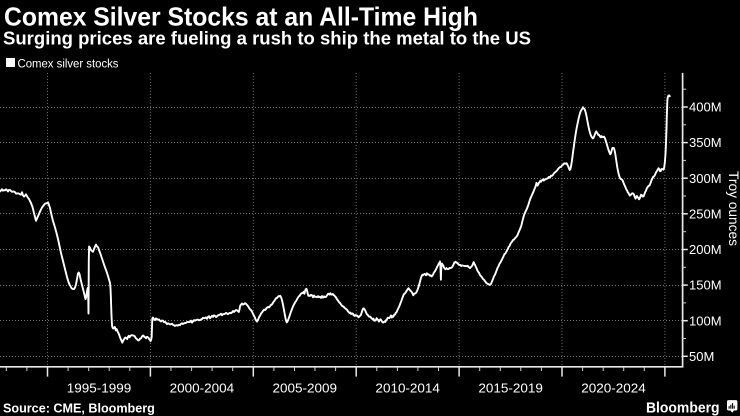 The image size is (740, 416). What do you see at coordinates (79, 408) in the screenshot?
I see `svg-text: Source: CME, Bloomberg` at bounding box center [79, 408].